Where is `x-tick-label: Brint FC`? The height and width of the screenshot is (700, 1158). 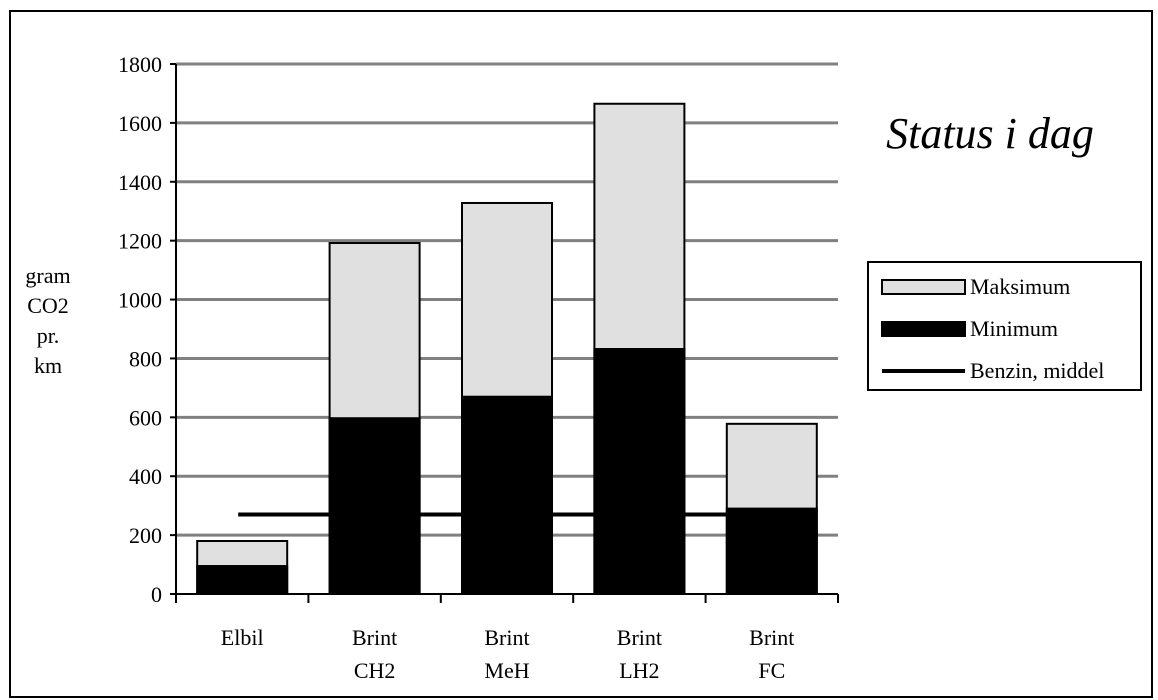 x-tick-label: Brint FC is located at coordinates (771, 654).